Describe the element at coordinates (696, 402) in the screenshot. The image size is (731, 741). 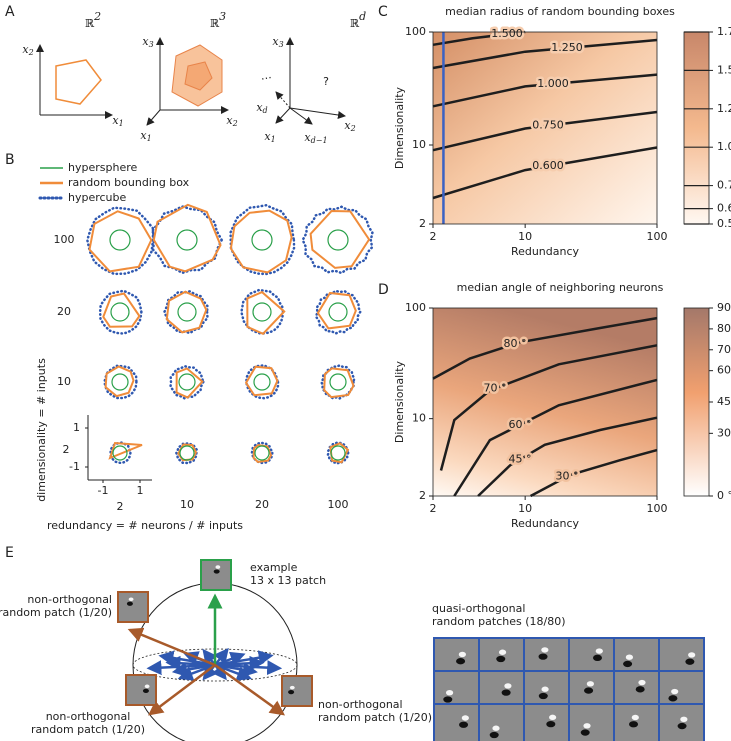
I see `colorbar` at that location.